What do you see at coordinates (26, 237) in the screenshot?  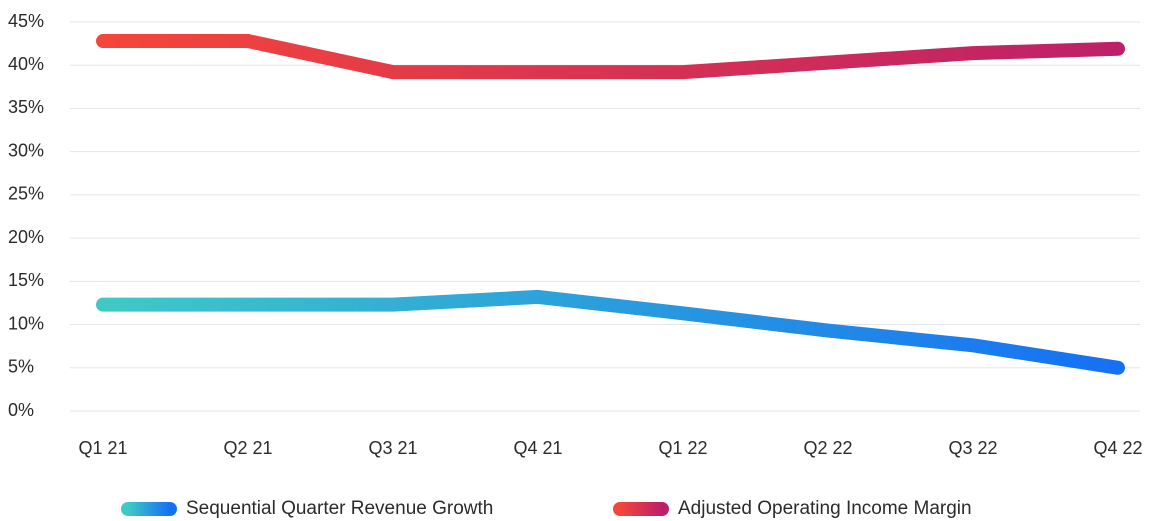 I see `y-tick-label: 20%` at bounding box center [26, 237].